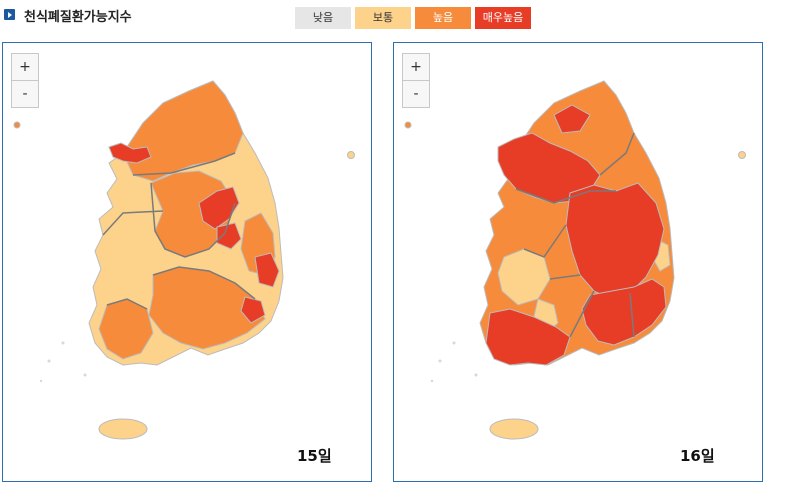 Image resolution: width=800 pixels, height=500 pixels. Describe the element at coordinates (78, 17) in the screenshot. I see `page-title: 천식폐질환가능지수` at that location.